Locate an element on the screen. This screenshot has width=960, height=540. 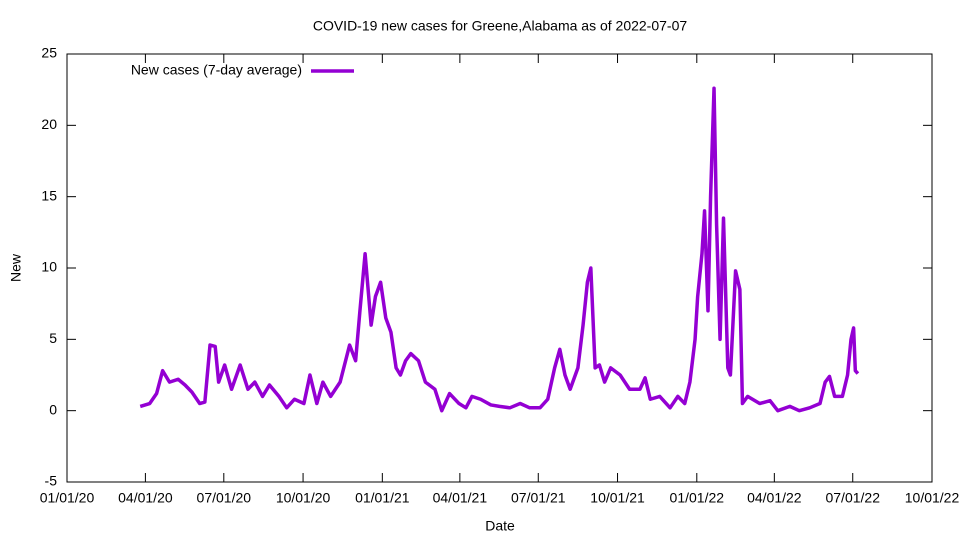
x-tick-label: 04/01/21 is located at coordinates (460, 498).